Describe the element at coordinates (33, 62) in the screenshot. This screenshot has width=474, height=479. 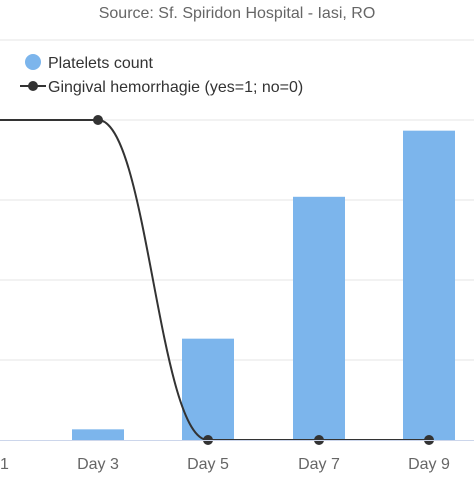
I see `legend-symbol-platelets` at that location.